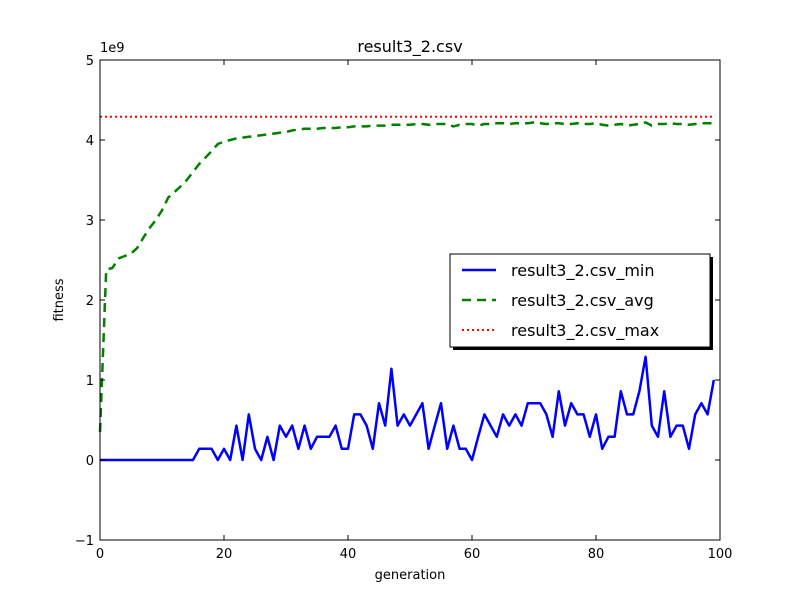 This screenshot has height=600, width=800. Describe the element at coordinates (410, 575) in the screenshot. I see `x-axis-label: generation` at that location.